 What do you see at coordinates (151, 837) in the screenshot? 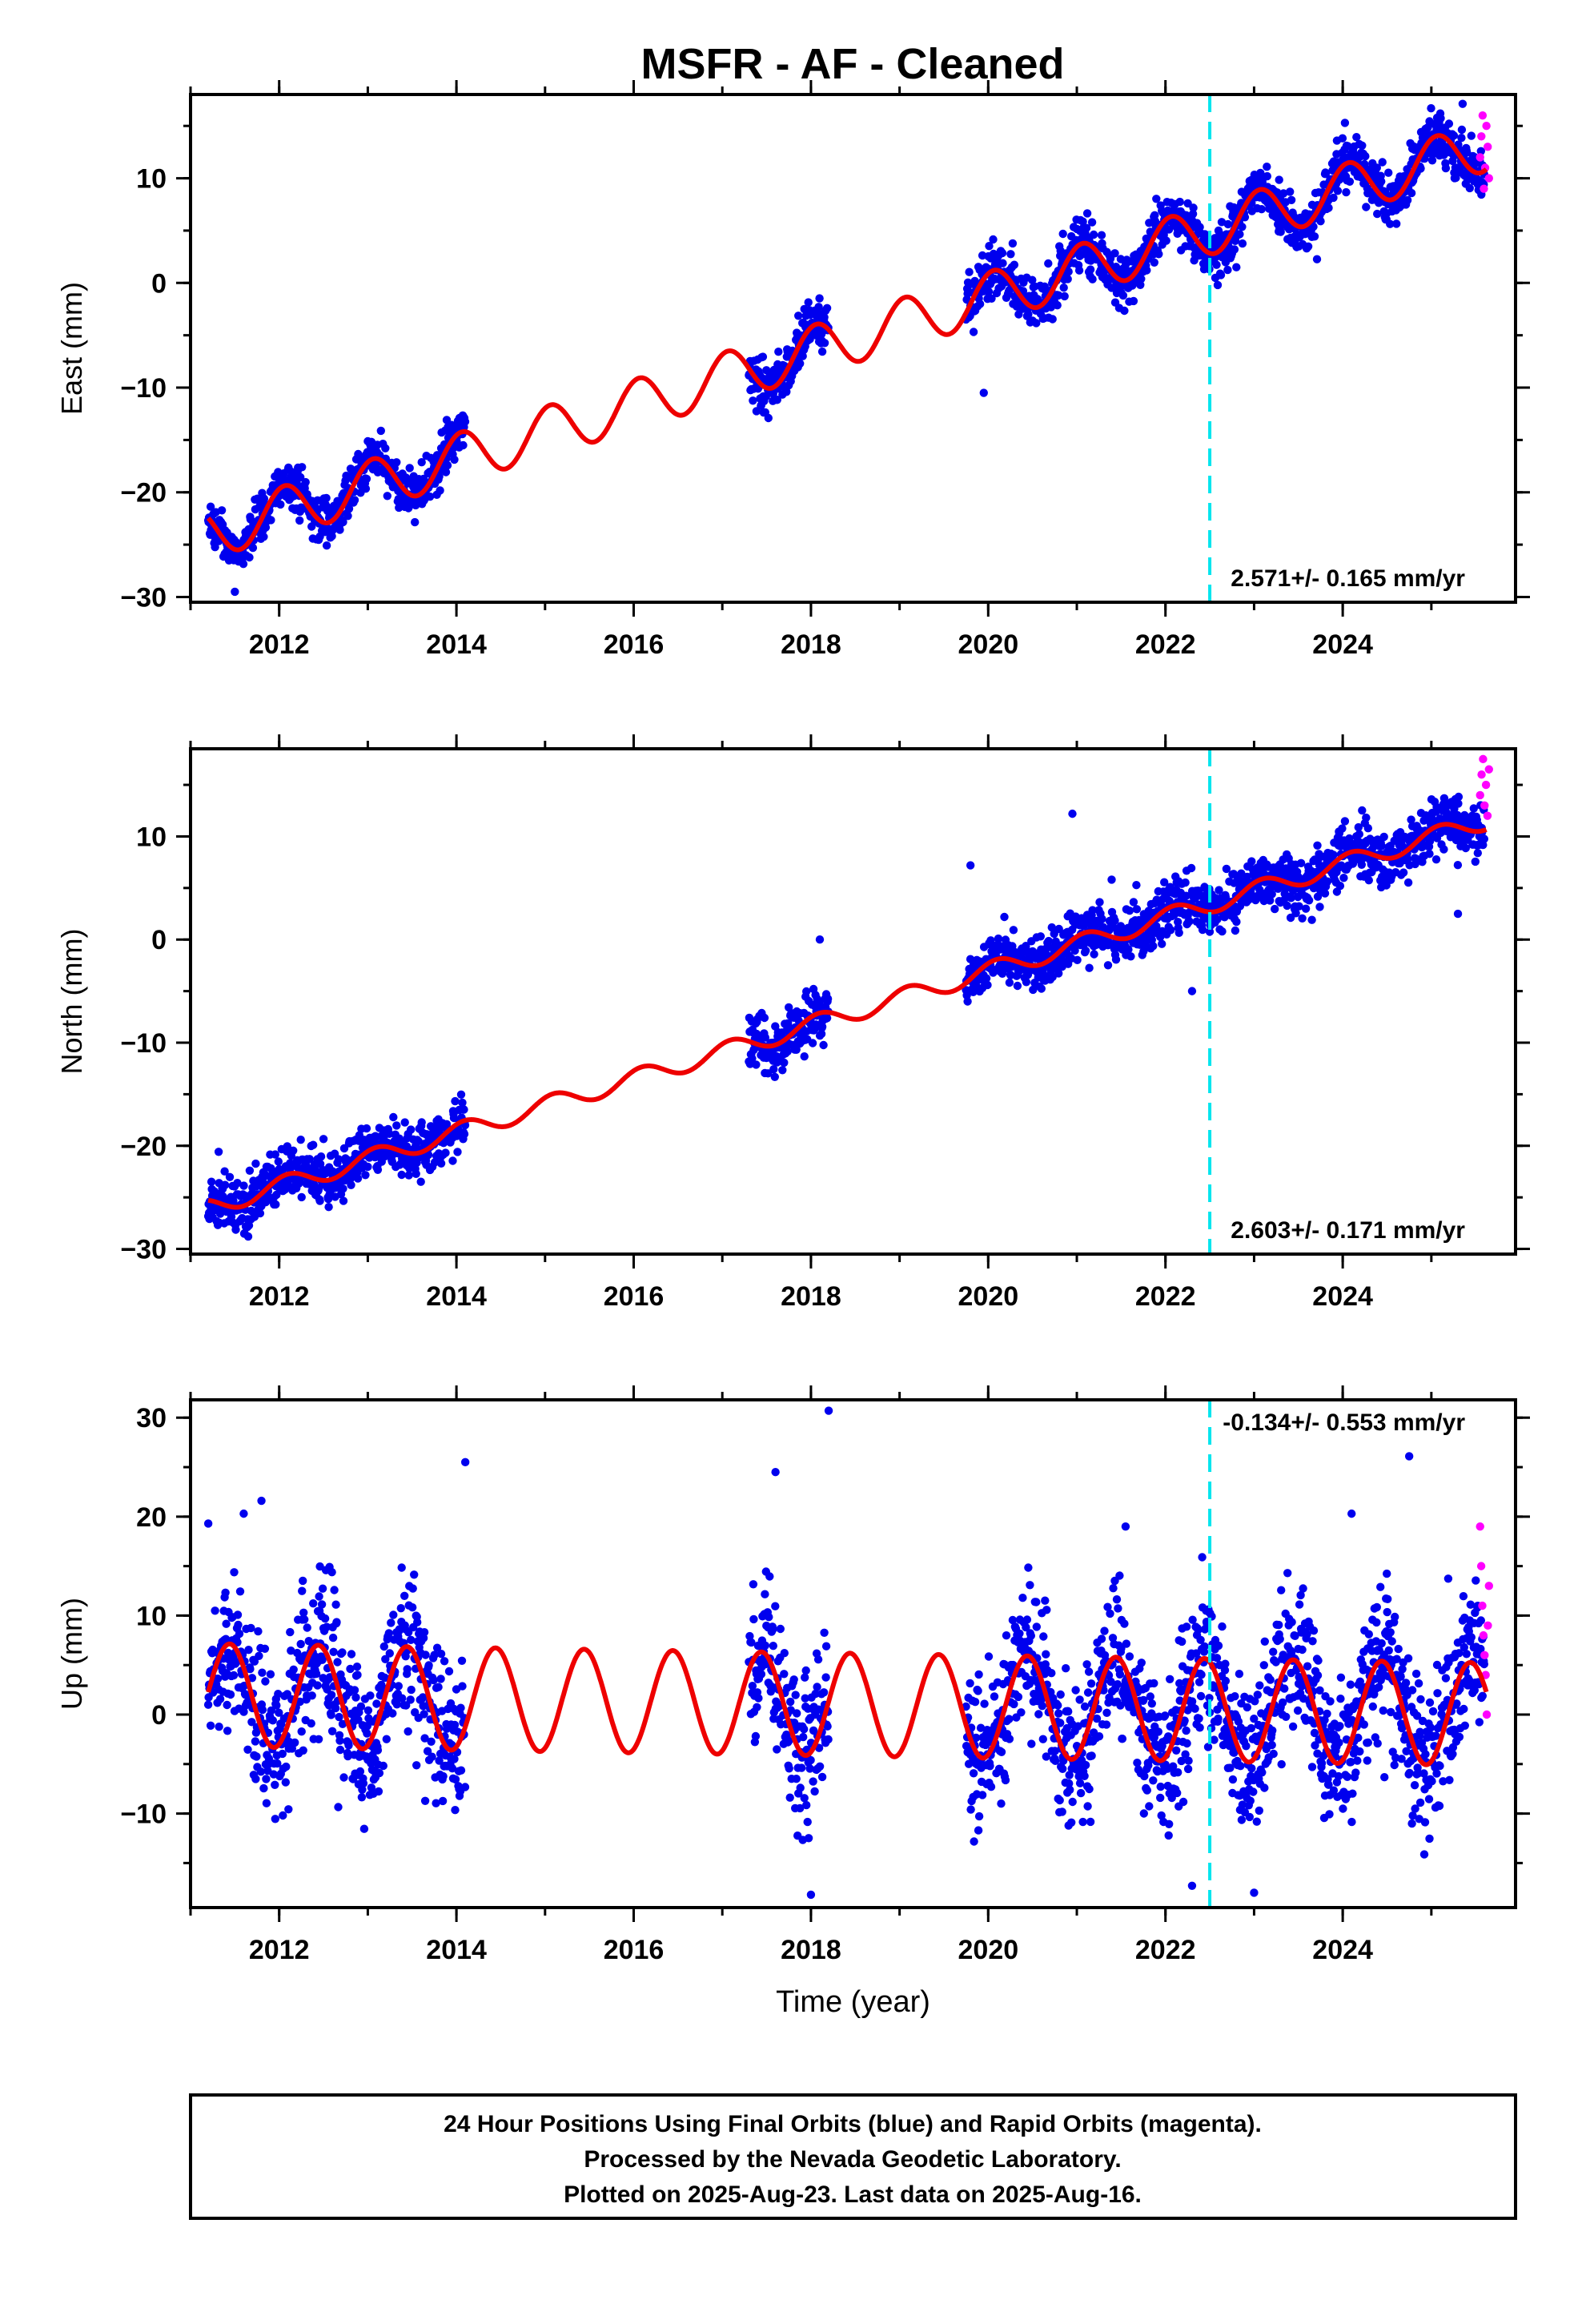
I see `y-tick-label: 10` at bounding box center [151, 837].